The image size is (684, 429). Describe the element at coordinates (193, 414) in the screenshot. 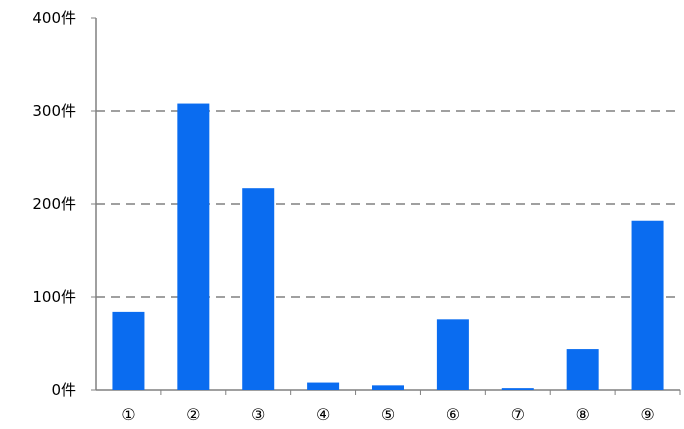

I see `x-tick-label: ②` at that location.